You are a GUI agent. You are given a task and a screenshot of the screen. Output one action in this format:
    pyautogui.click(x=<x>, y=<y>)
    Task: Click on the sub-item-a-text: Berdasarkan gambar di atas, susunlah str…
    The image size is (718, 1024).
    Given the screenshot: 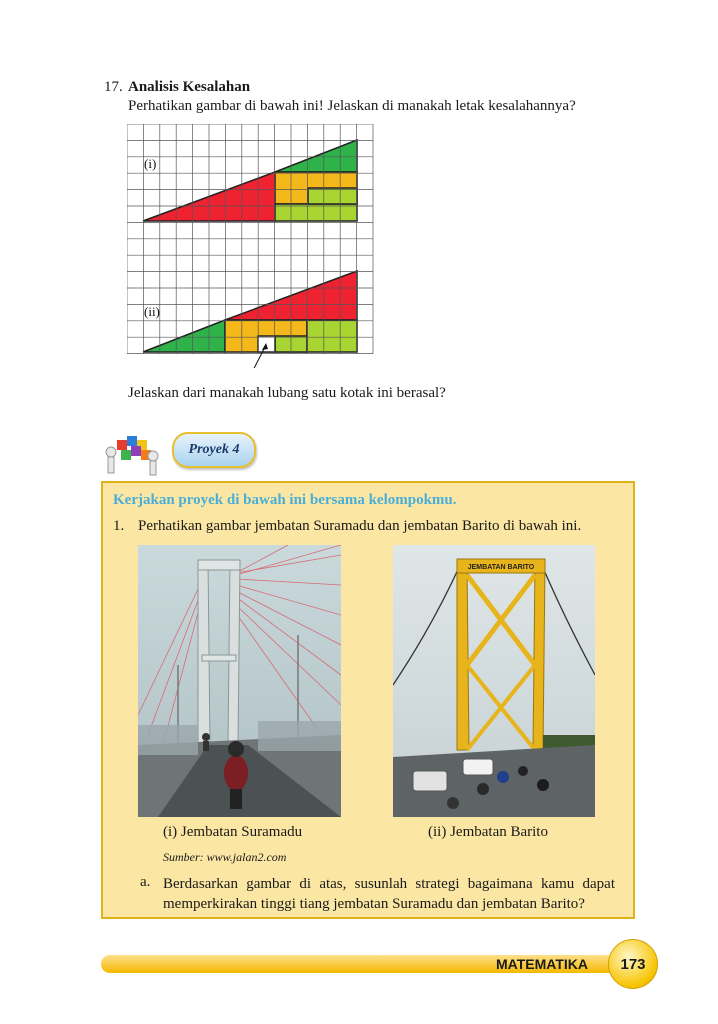 What is the action you would take?
    pyautogui.click(x=389, y=894)
    